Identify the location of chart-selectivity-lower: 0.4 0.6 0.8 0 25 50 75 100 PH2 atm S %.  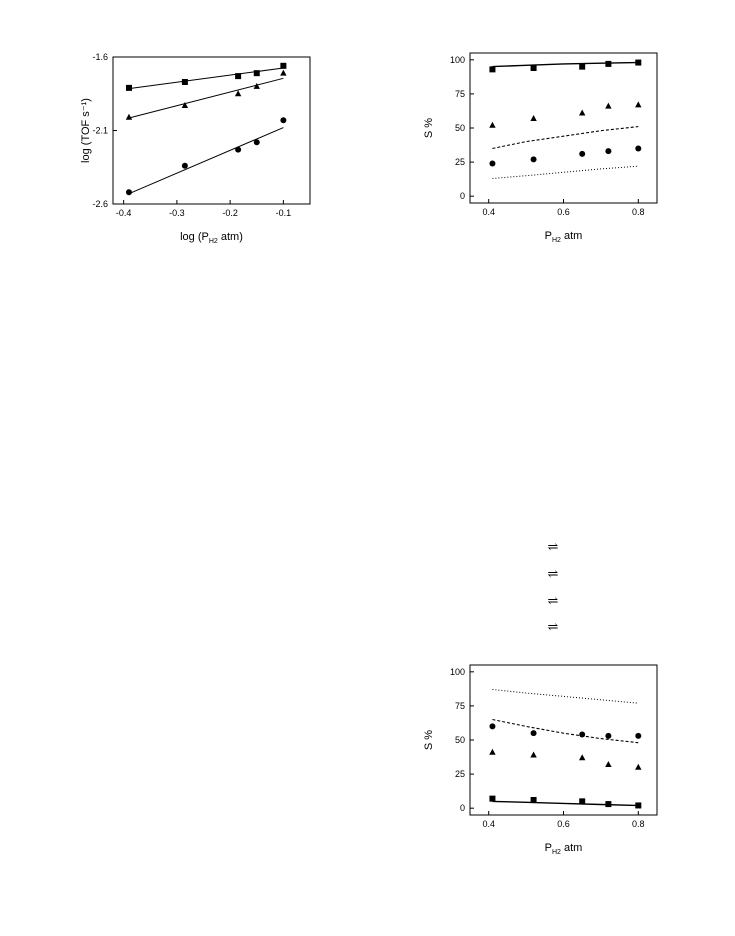
(540, 760).